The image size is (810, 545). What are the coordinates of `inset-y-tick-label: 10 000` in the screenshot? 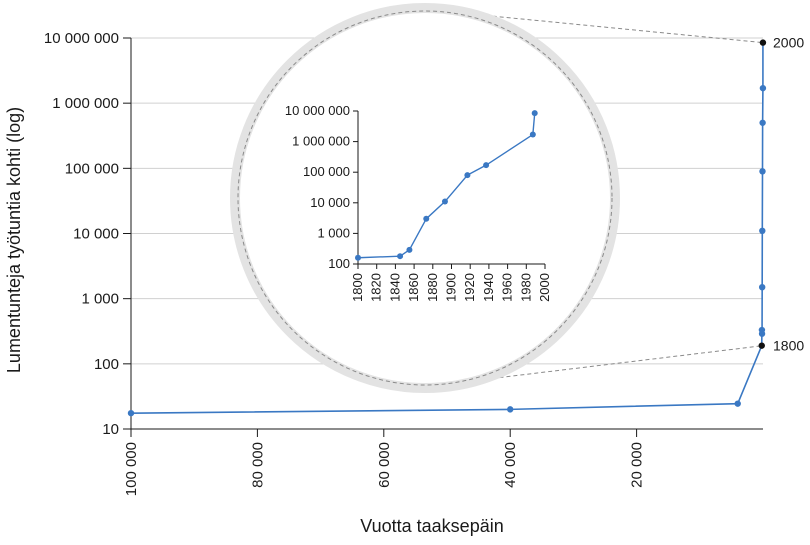 It's located at (330, 202).